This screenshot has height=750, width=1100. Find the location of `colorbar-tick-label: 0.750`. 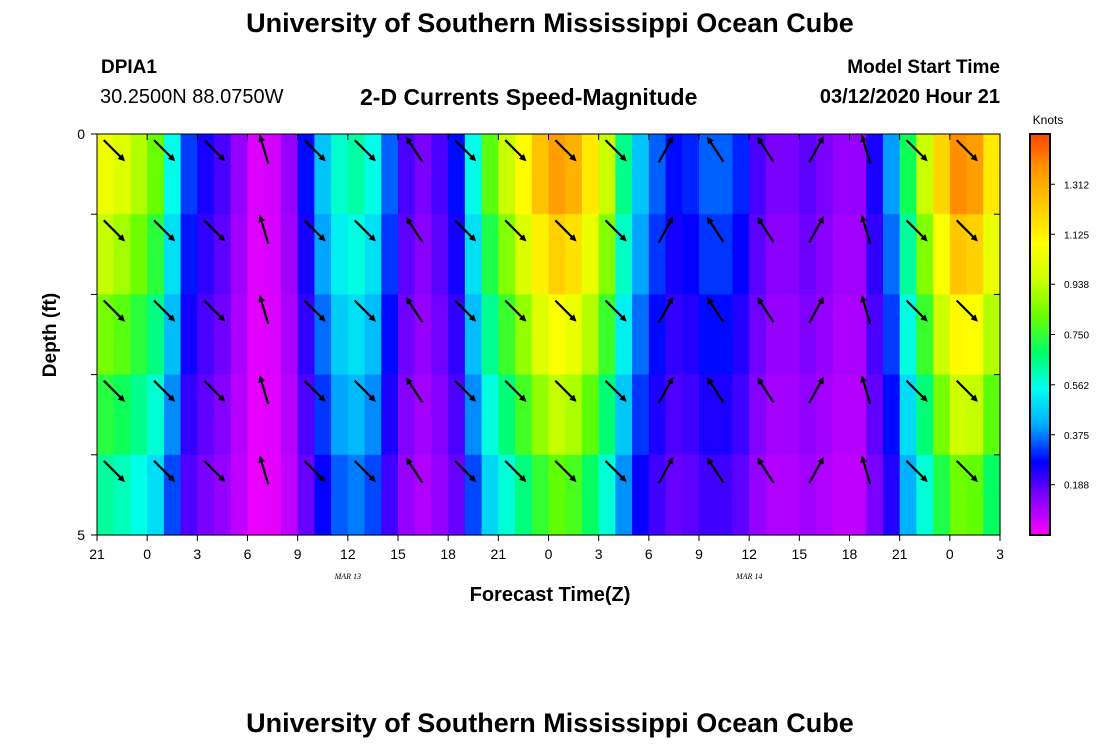

colorbar-tick-label: 0.750 is located at coordinates (1076, 336).